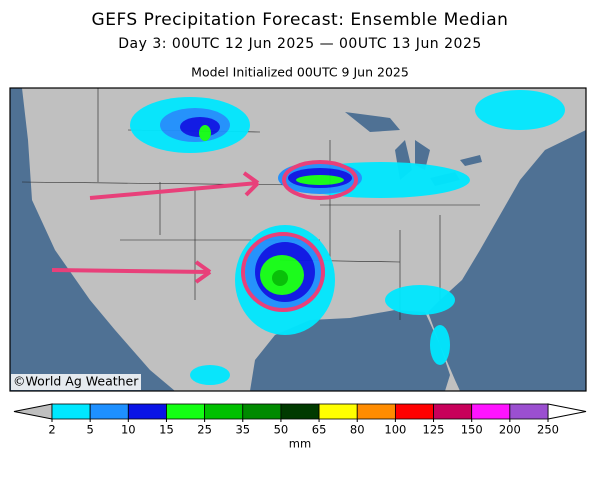  Describe the element at coordinates (357, 430) in the screenshot. I see `colorbar-label: 80` at that location.